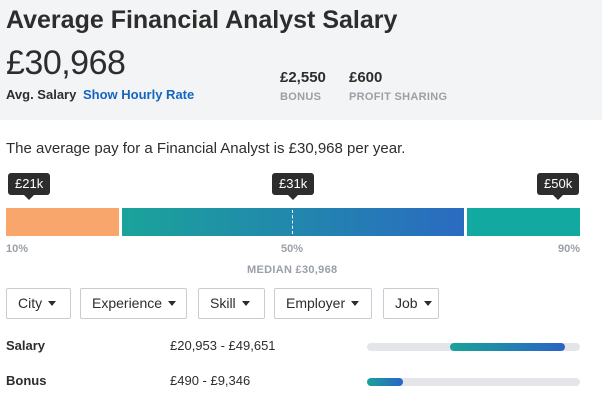 The image size is (602, 402). I want to click on skill-filter-dropdown: Skill, so click(231, 303).